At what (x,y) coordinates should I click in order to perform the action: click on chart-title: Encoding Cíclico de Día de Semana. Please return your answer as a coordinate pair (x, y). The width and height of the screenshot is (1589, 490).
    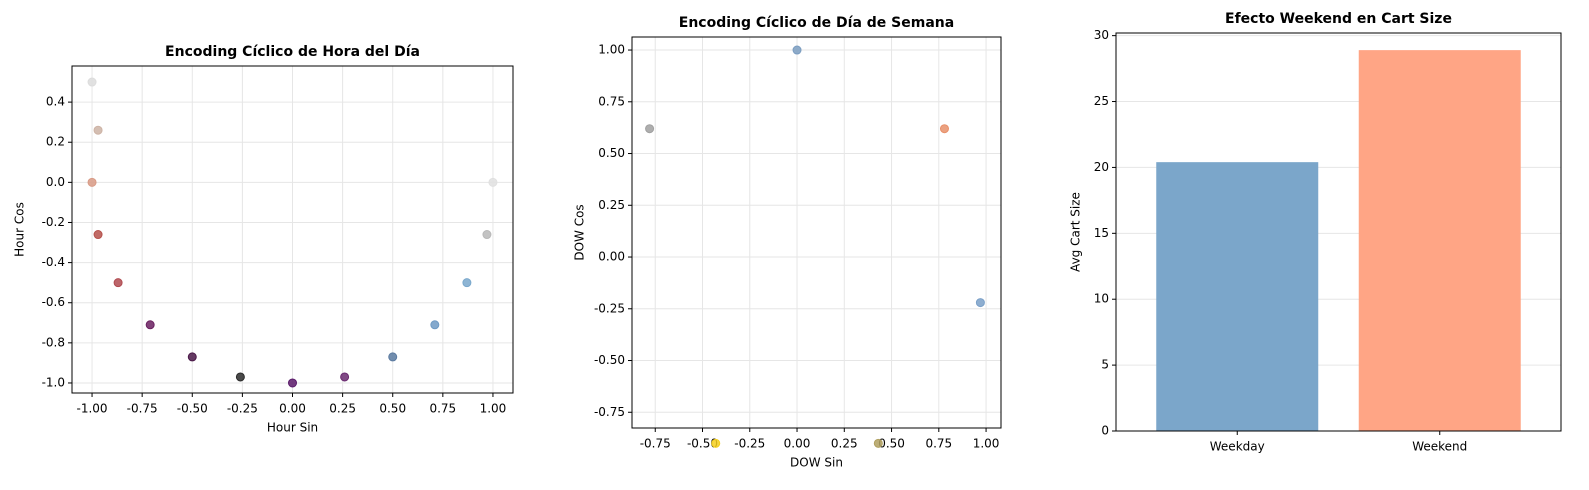
    Looking at the image, I should click on (816, 23).